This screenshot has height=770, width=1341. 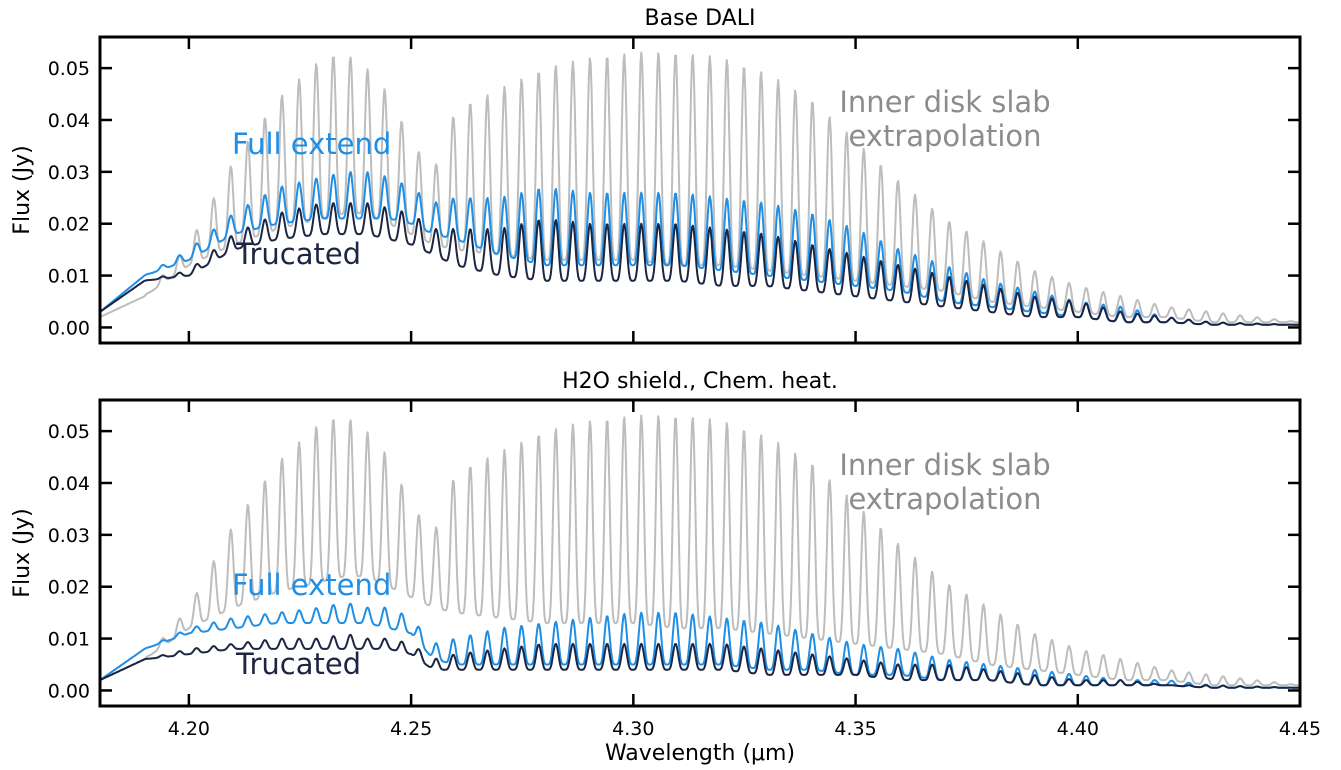 I want to click on x-tick-label: 4.40, so click(x=1078, y=729).